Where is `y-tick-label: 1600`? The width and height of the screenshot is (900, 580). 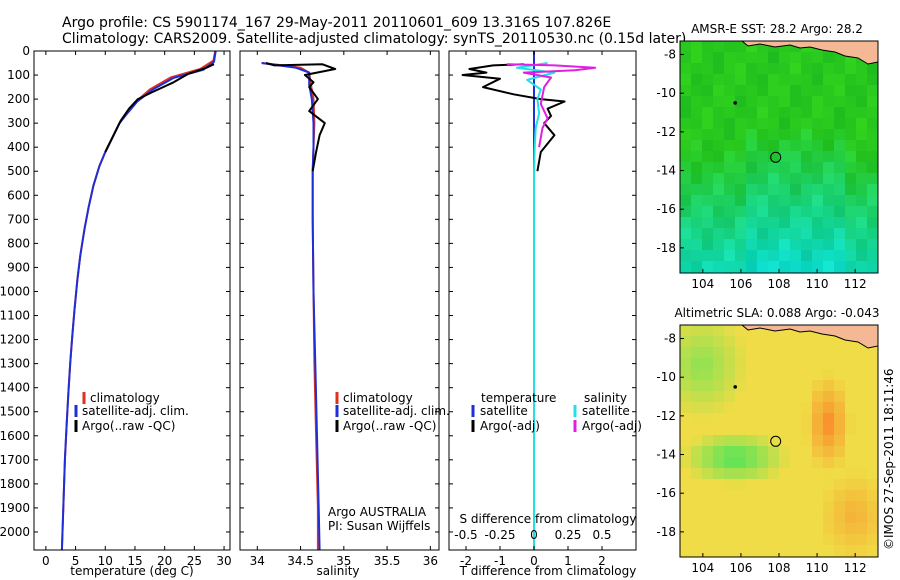 y-tick-label: 1600 is located at coordinates (15, 436).